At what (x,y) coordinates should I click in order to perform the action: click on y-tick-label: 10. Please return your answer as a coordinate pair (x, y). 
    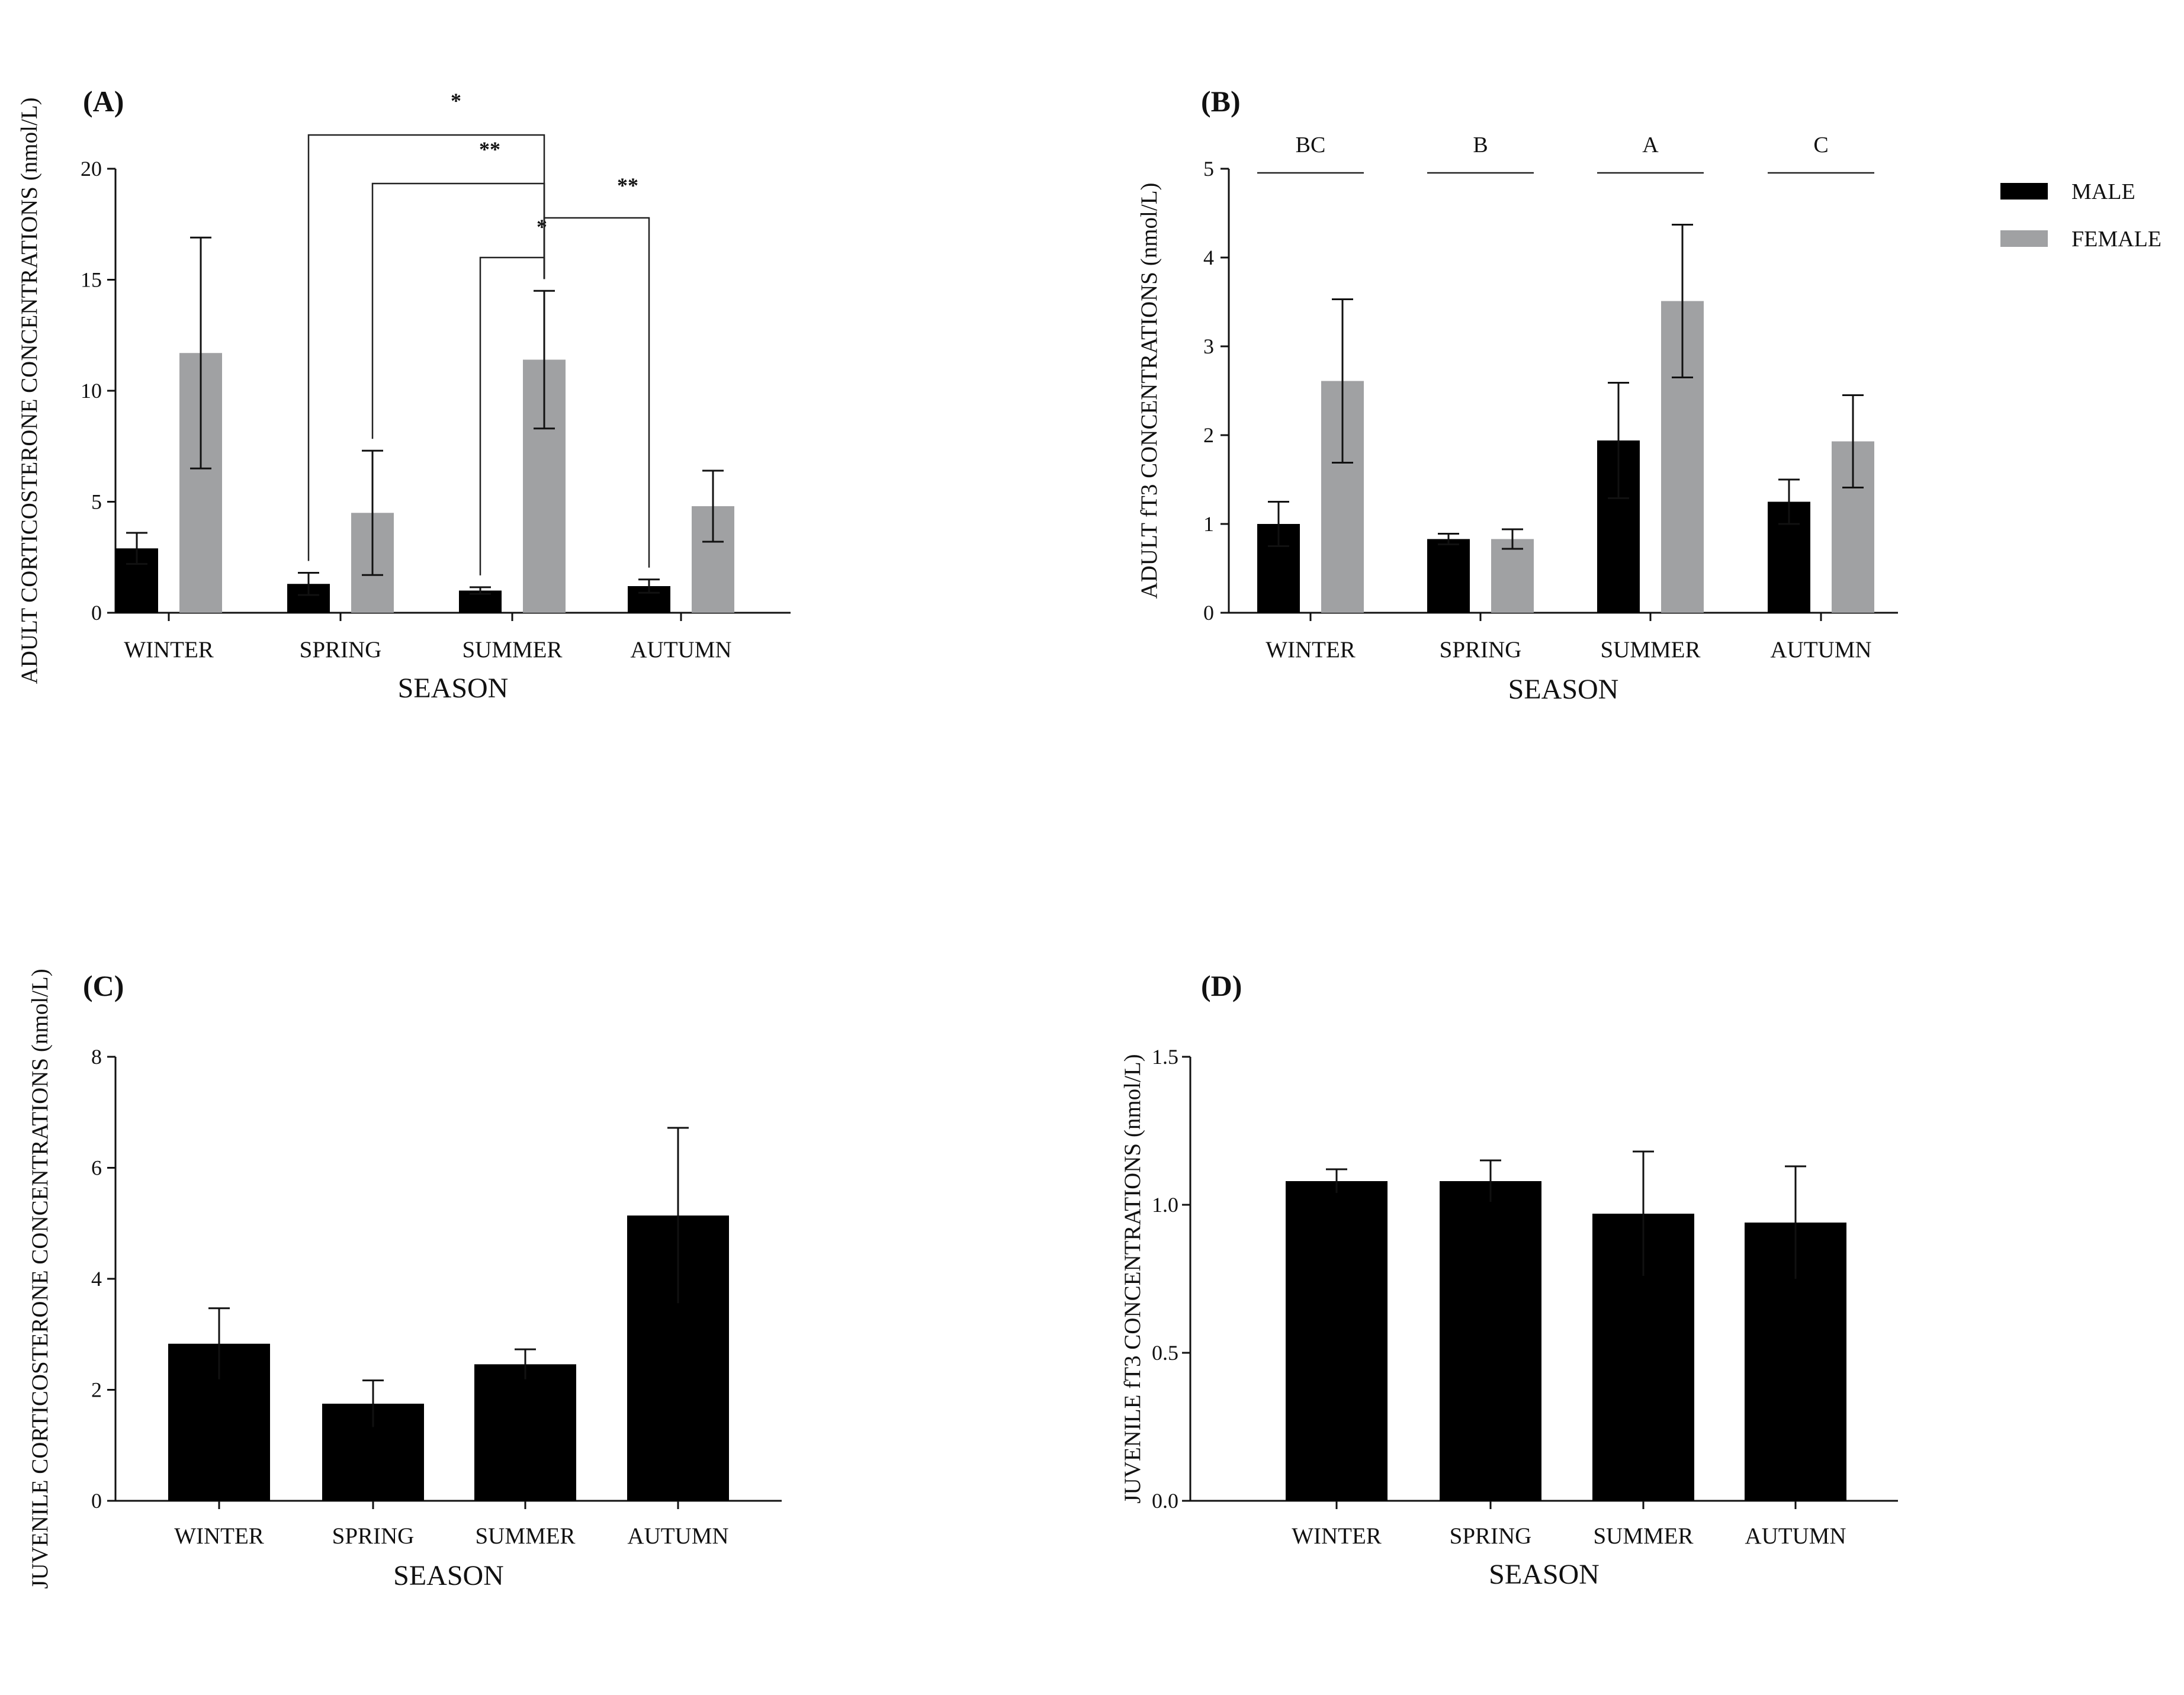
    Looking at the image, I should click on (92, 391).